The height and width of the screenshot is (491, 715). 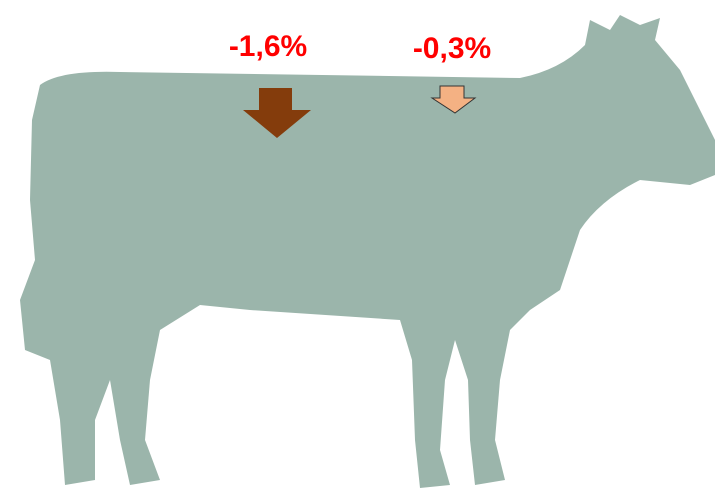 What do you see at coordinates (452, 48) in the screenshot?
I see `change-label: -0,3%` at bounding box center [452, 48].